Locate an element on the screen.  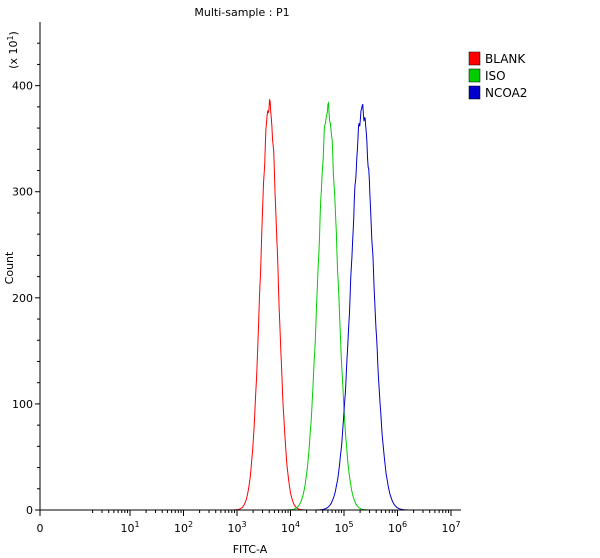
x-tick-exp: 6 is located at coordinates (404, 524).